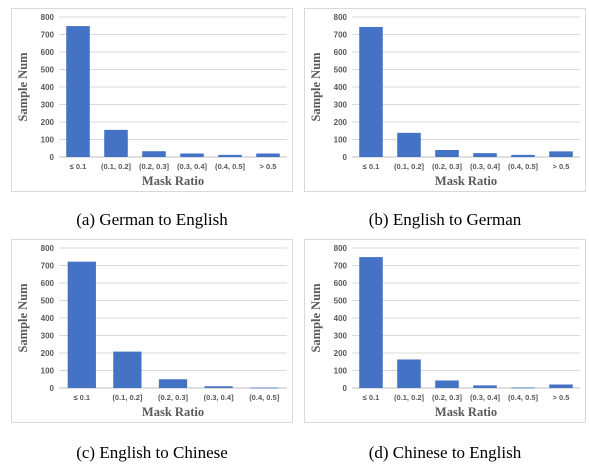 Image resolution: width=589 pixels, height=464 pixels. Describe the element at coordinates (445, 452) in the screenshot. I see `chart-caption-d: (d) Chinese to English` at that location.